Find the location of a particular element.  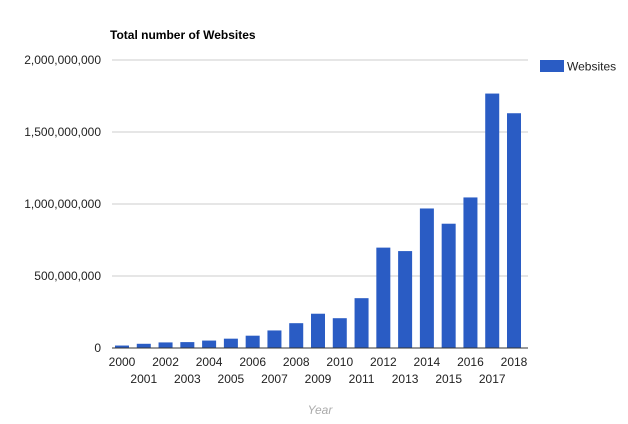

legend-swatch is located at coordinates (552, 66).